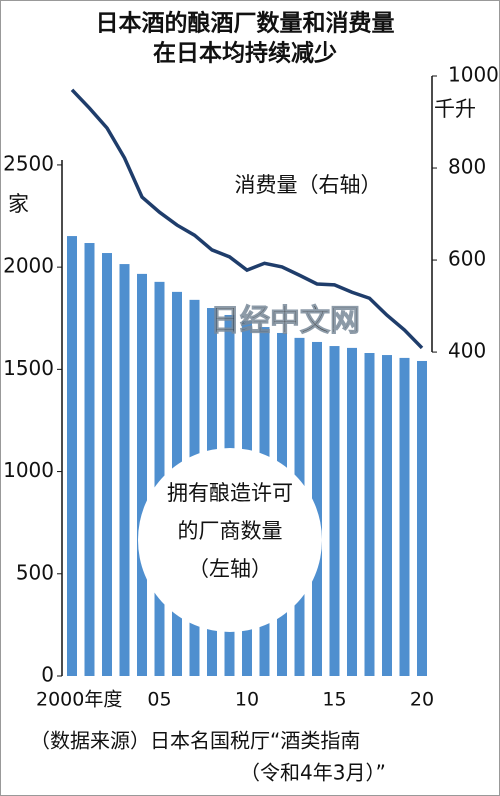  I want to click on x-tick-label: 05, so click(159, 700).